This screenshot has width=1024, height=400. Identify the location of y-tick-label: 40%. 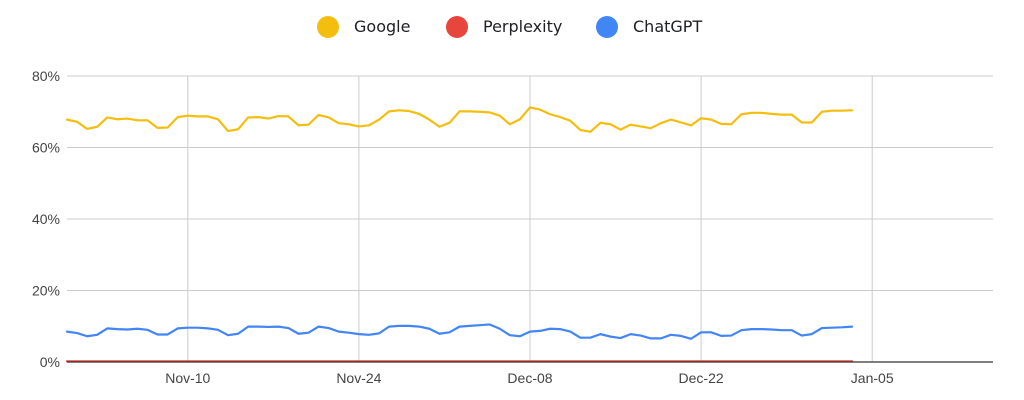
(46, 219).